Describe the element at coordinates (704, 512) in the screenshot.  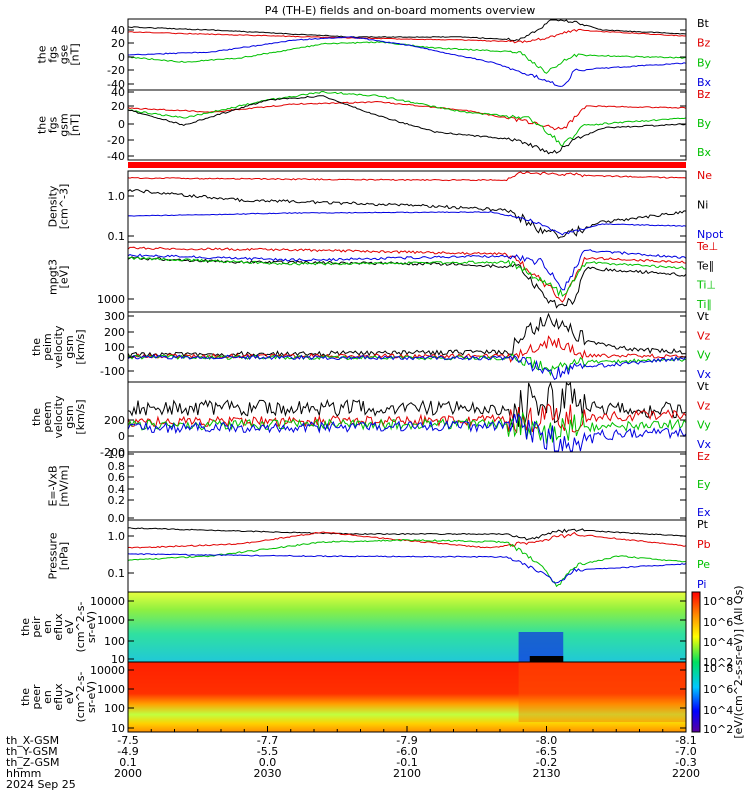
I see `legend-entry: Ex` at that location.